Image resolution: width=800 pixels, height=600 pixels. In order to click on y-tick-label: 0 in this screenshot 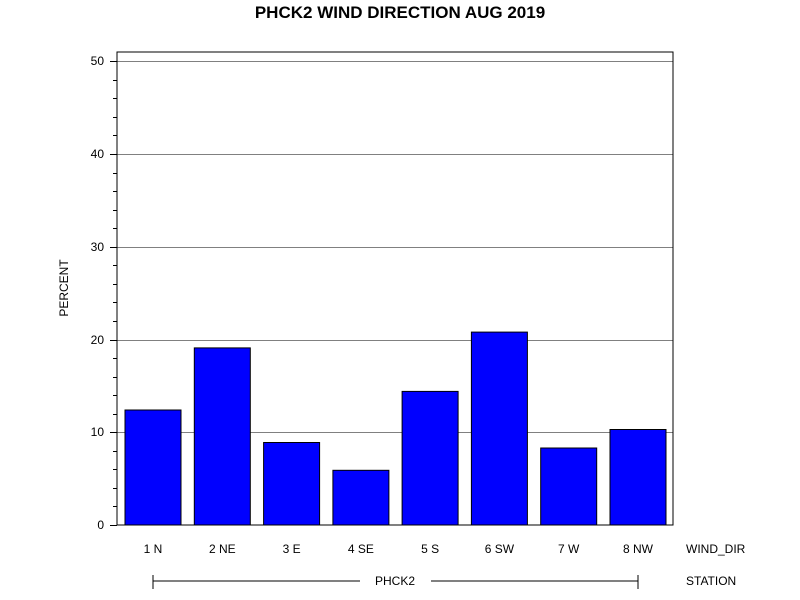, I will do `click(100, 525)`.